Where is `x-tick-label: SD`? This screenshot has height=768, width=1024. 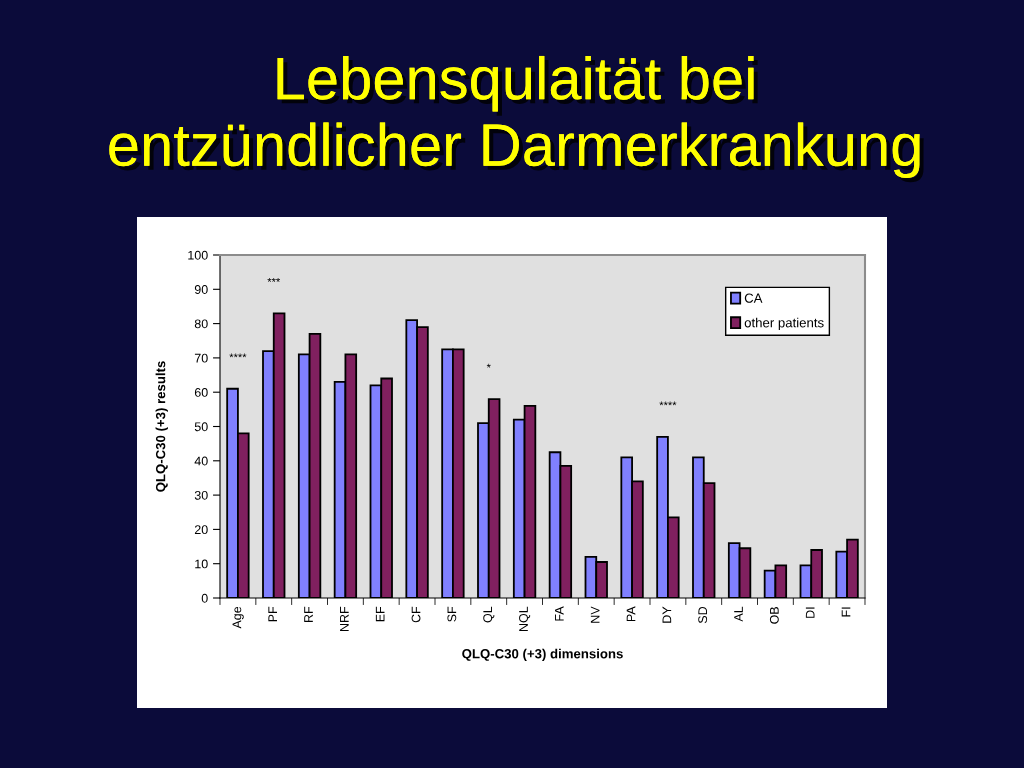 x-tick-label: SD is located at coordinates (703, 615).